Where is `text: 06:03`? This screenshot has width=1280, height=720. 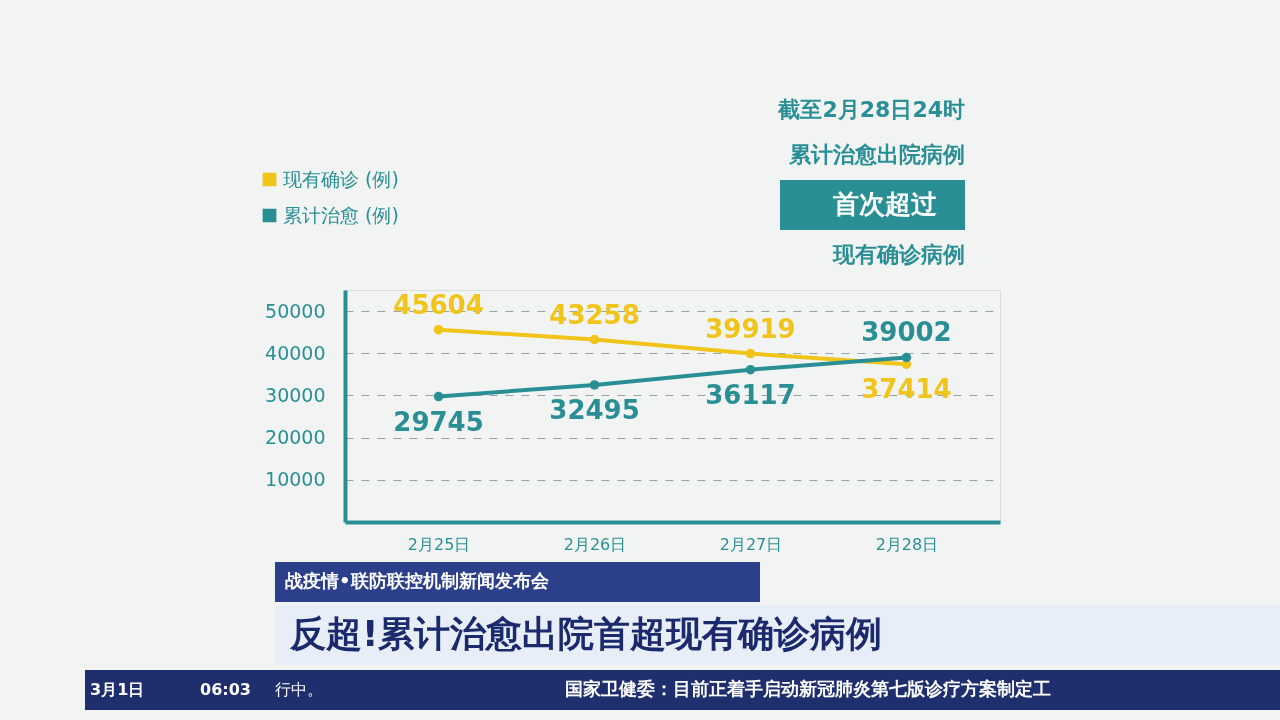 text: 06:03 is located at coordinates (225, 689).